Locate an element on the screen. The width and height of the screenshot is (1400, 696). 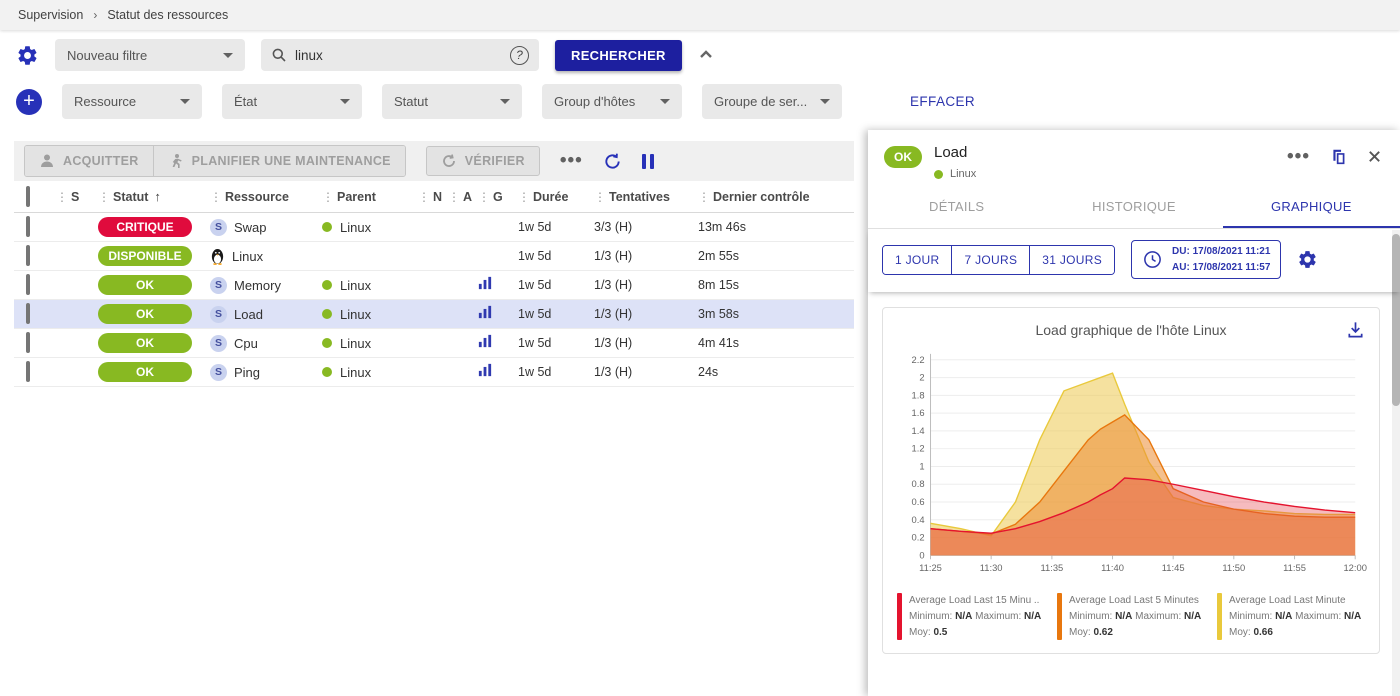
table-row: OK S Memory Linux 1w 5d 1/3 (H) 8m 15s is located at coordinates (434, 285).